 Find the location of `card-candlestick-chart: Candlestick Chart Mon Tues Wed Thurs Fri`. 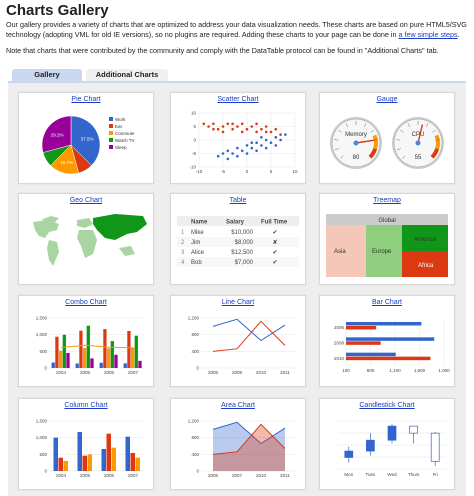

card-candlestick-chart: Candlestick Chart Mon Tues Wed Thurs Fri is located at coordinates (387, 444).